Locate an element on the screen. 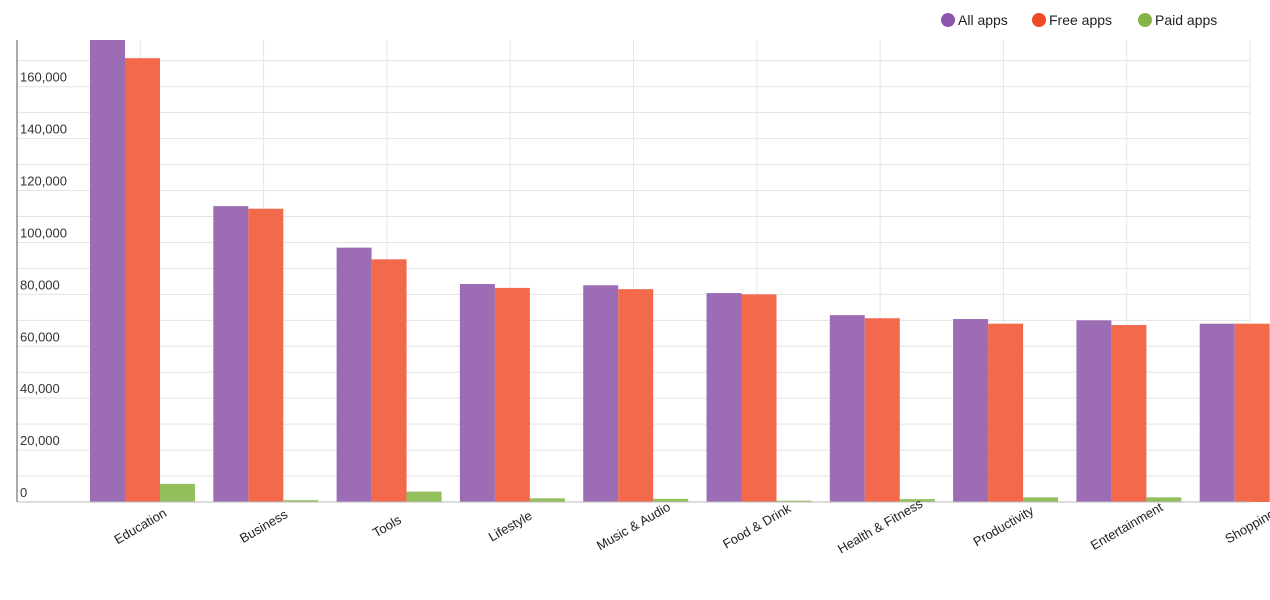 This screenshot has height=600, width=1270. bar-paid-apps-music-audio is located at coordinates (671, 500).